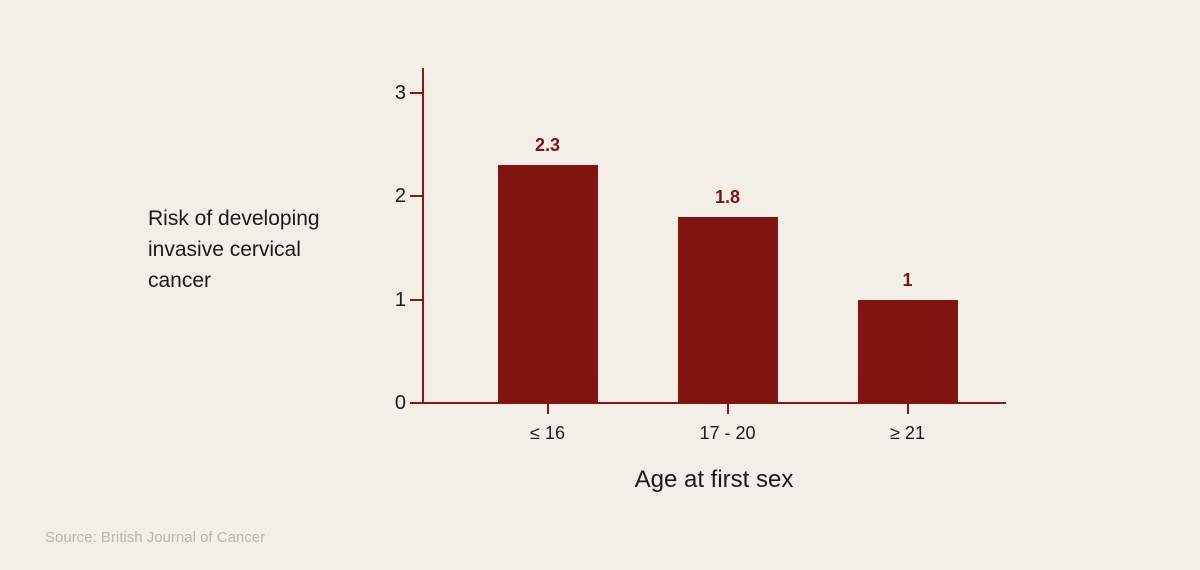 The image size is (1200, 570). Describe the element at coordinates (400, 196) in the screenshot. I see `y-tick-label: 2` at that location.